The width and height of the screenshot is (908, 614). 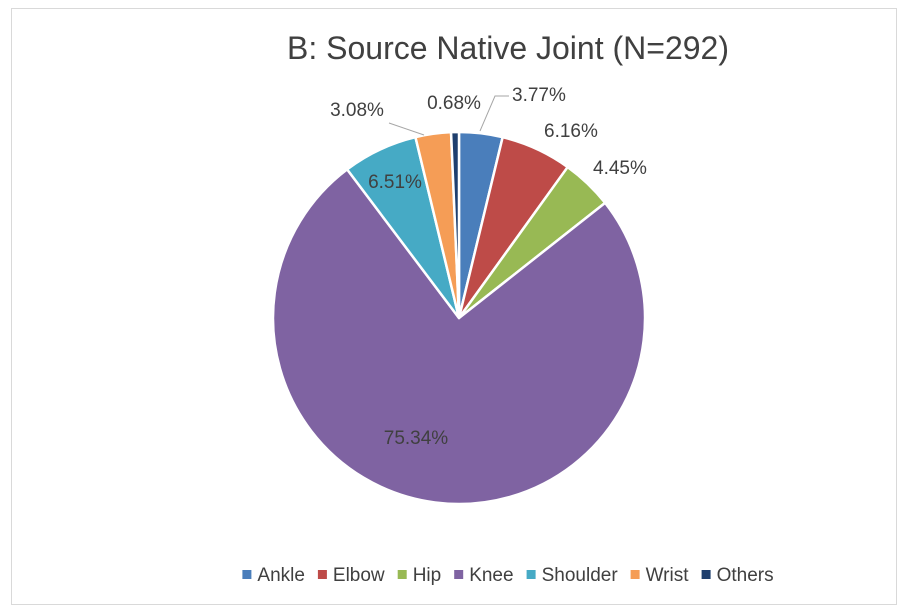 What do you see at coordinates (454, 103) in the screenshot?
I see `data-label-others: 0.68%` at bounding box center [454, 103].